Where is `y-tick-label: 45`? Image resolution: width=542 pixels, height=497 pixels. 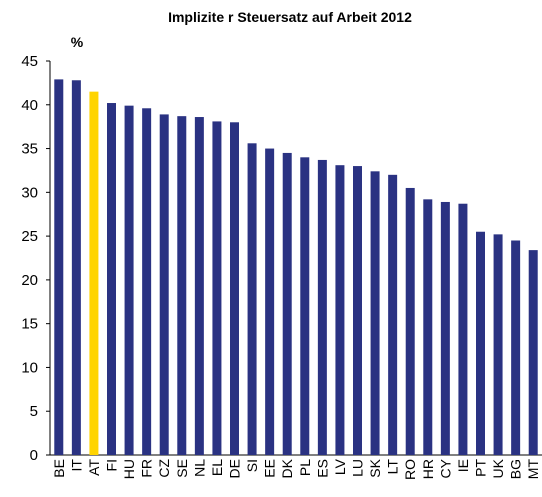
y-tick-label: 45 is located at coordinates (29, 61).